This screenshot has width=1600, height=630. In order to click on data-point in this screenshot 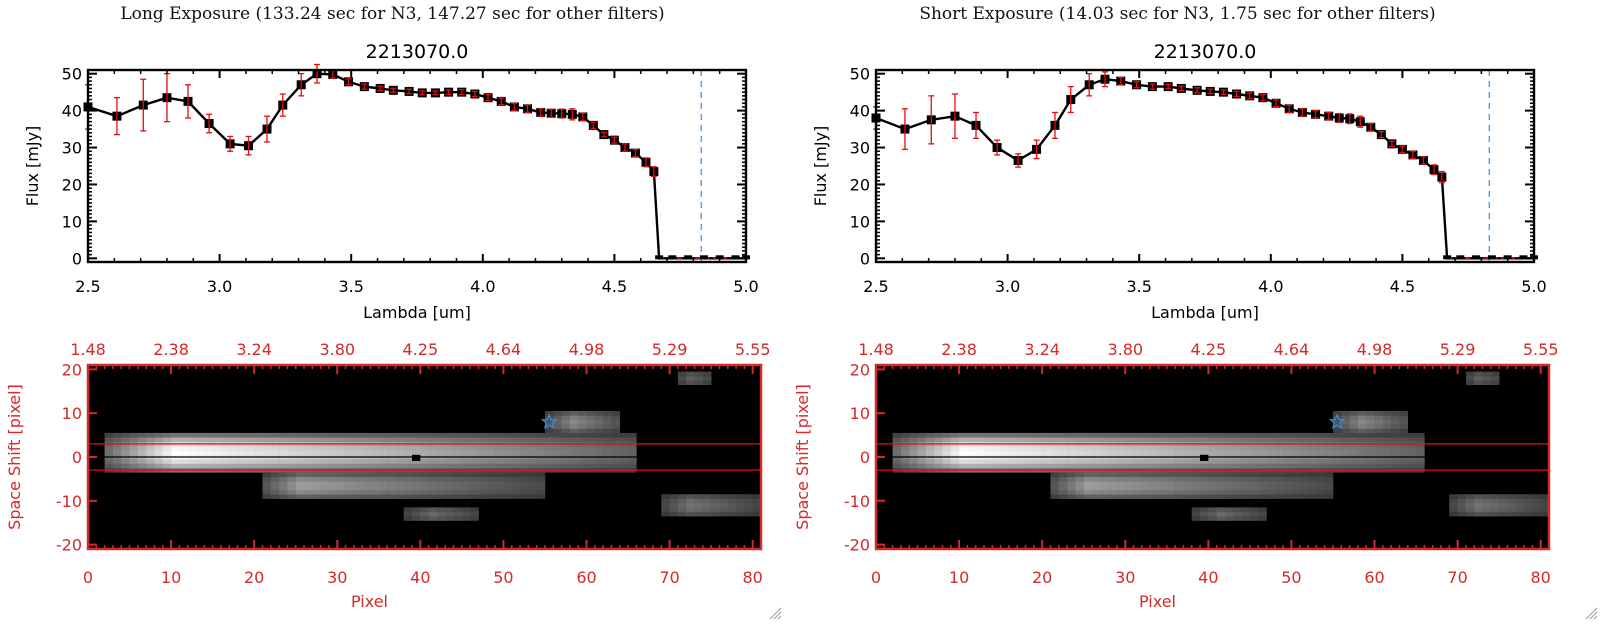, I will do `click(703, 257)`.